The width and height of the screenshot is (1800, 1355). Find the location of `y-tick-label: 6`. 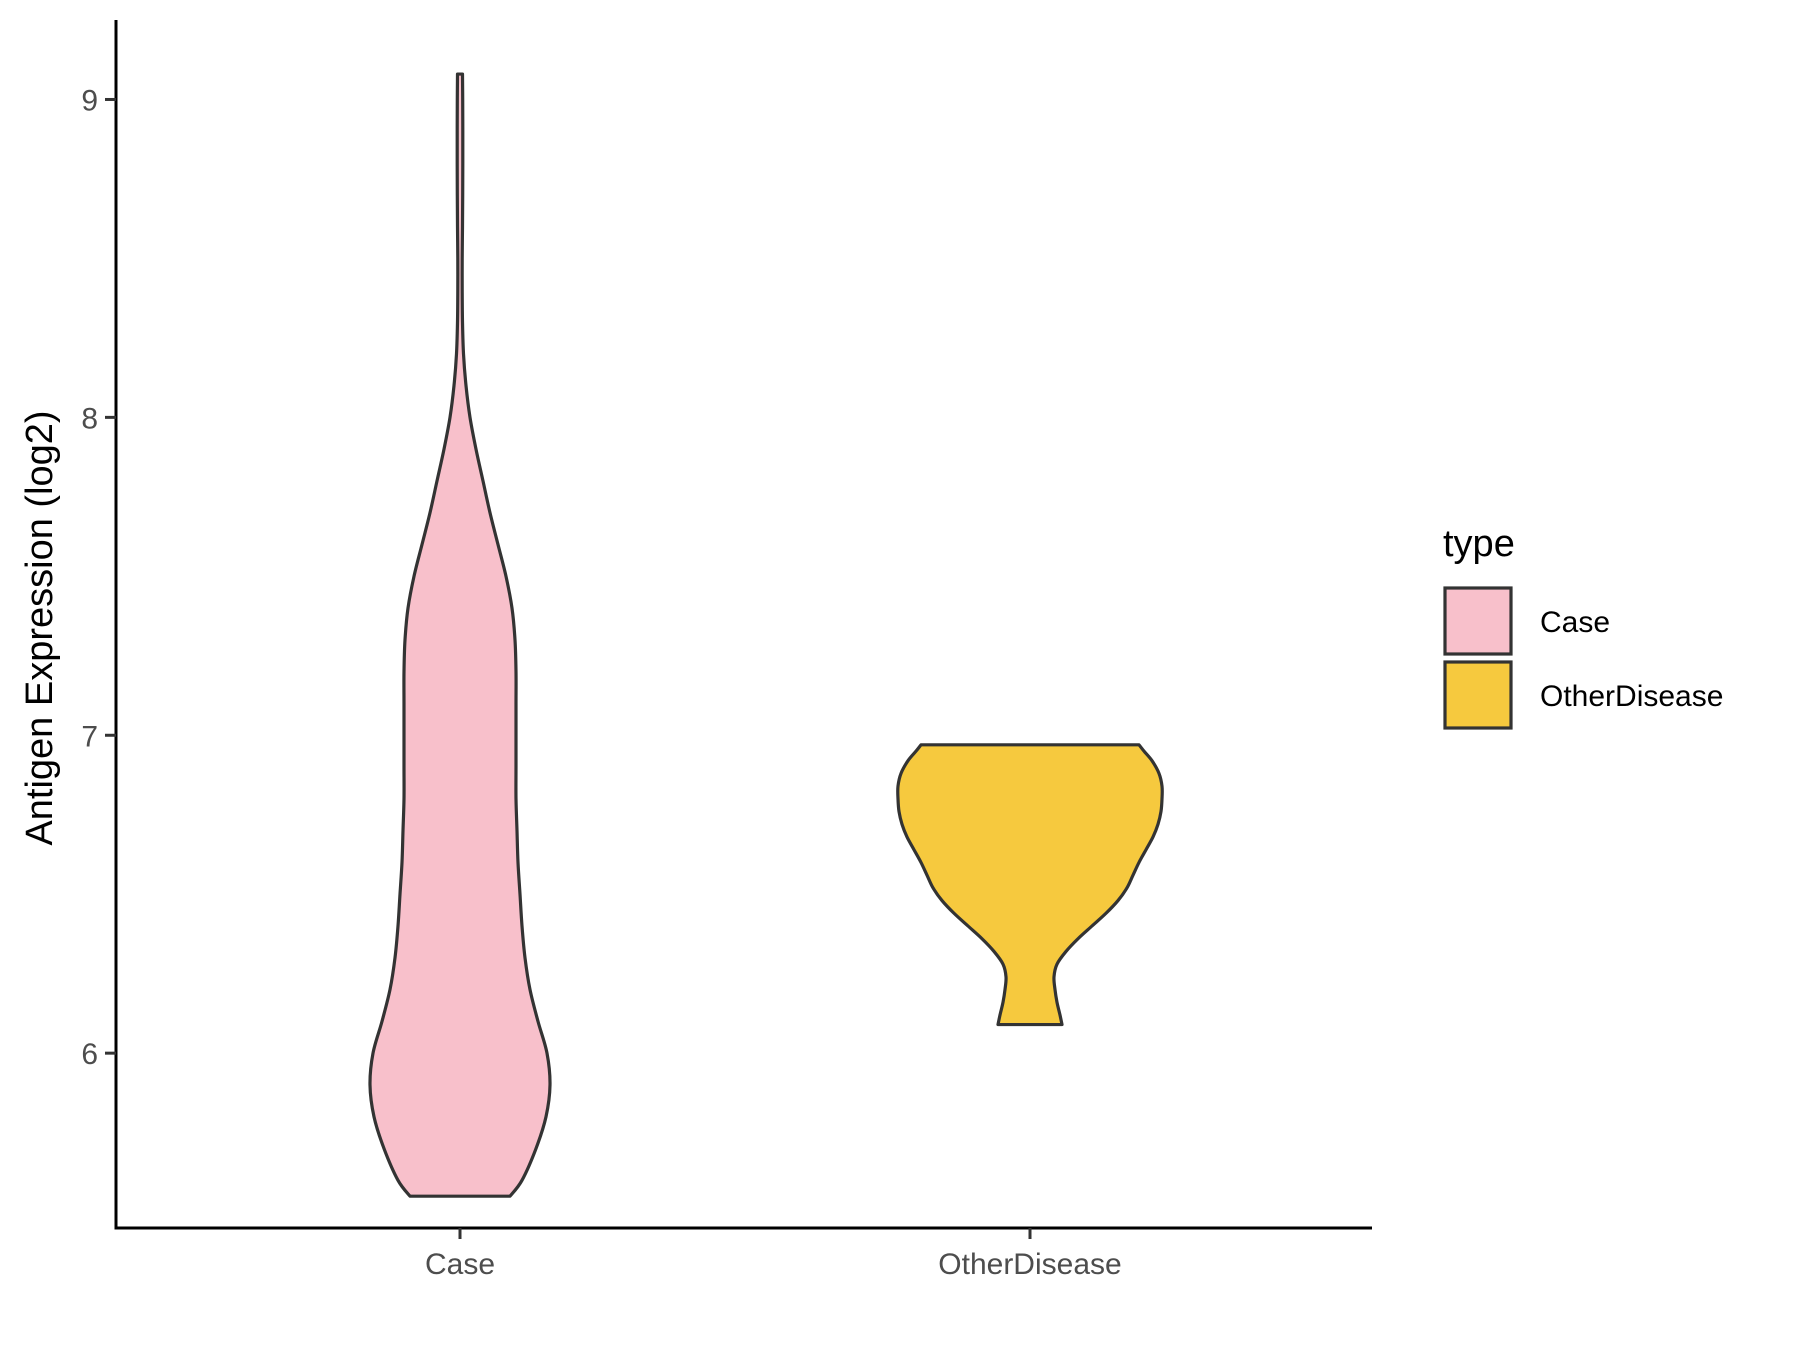

y-tick-label: 6 is located at coordinates (89, 1054).